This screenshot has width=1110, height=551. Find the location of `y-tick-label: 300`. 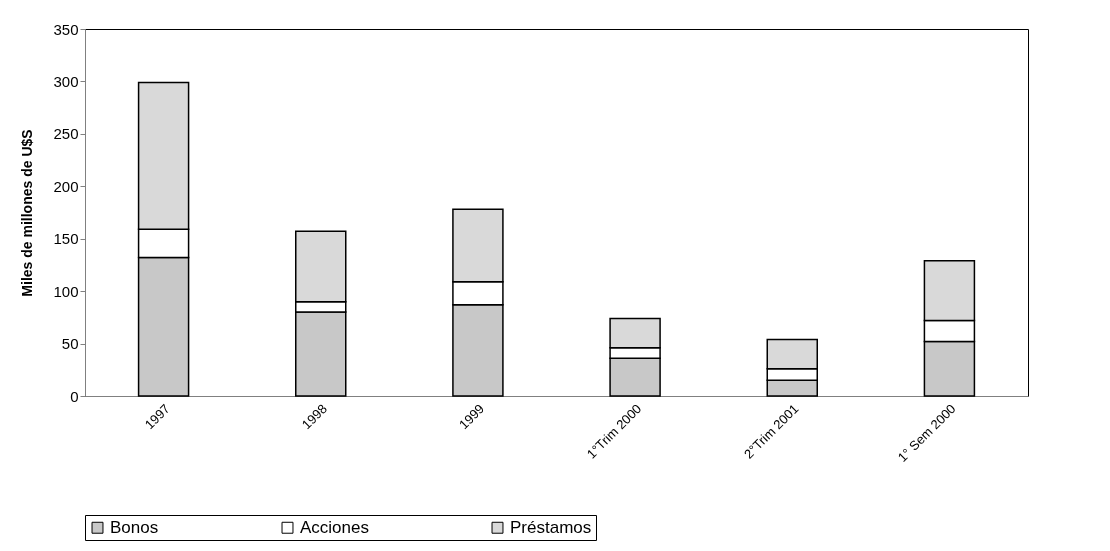

y-tick-label: 300 is located at coordinates (66, 81).